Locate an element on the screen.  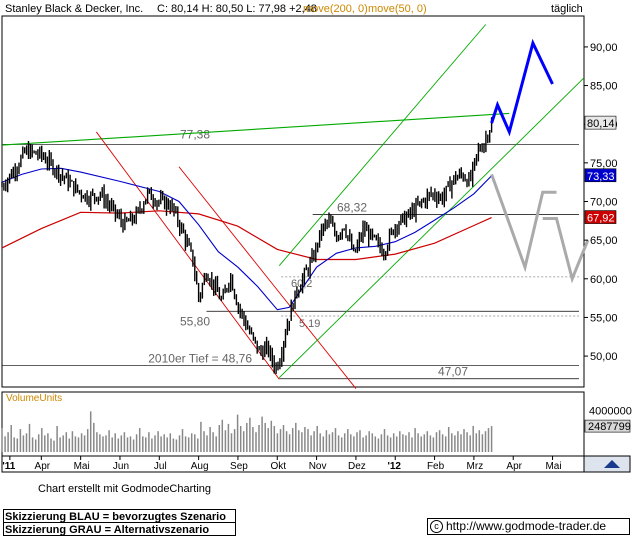
volume-last-label: 2487799 is located at coordinates (609, 427).